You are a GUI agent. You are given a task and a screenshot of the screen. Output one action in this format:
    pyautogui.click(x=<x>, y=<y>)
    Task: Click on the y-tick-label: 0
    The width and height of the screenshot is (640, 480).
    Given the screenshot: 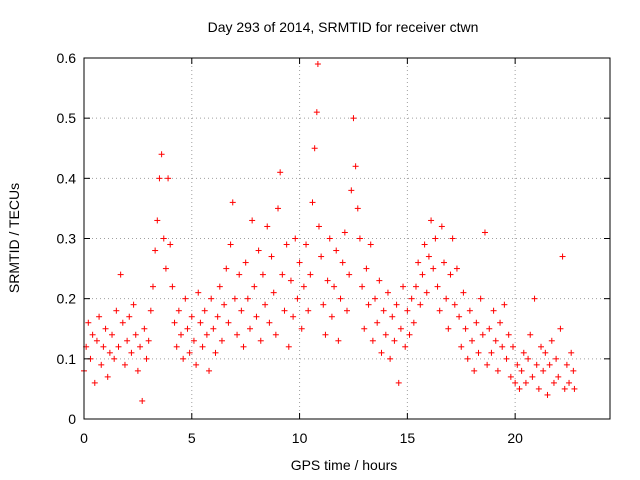 What is the action you would take?
    pyautogui.click(x=72, y=419)
    